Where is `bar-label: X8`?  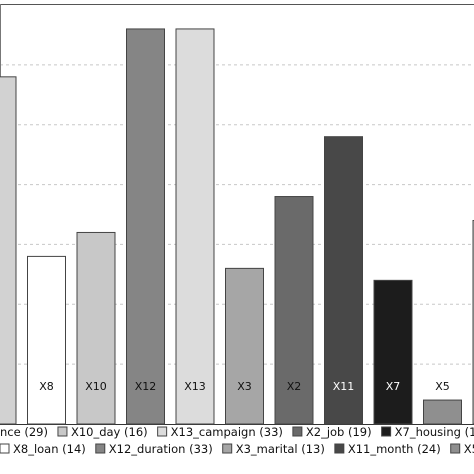
bar-label: X8 is located at coordinates (46, 386).